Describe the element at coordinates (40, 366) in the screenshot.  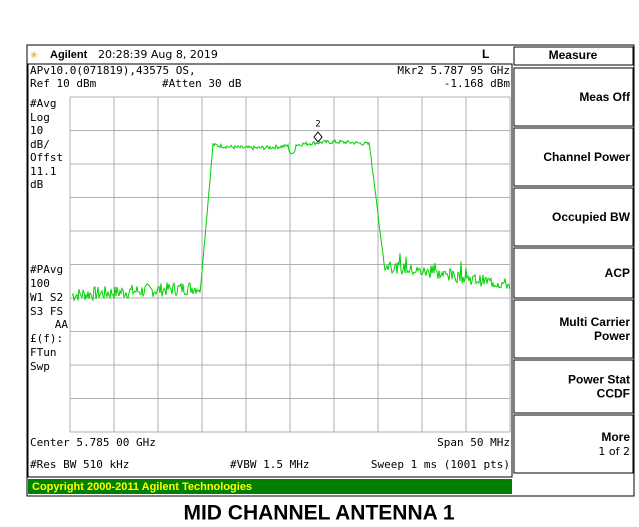
I see `side-label: Swp` at that location.